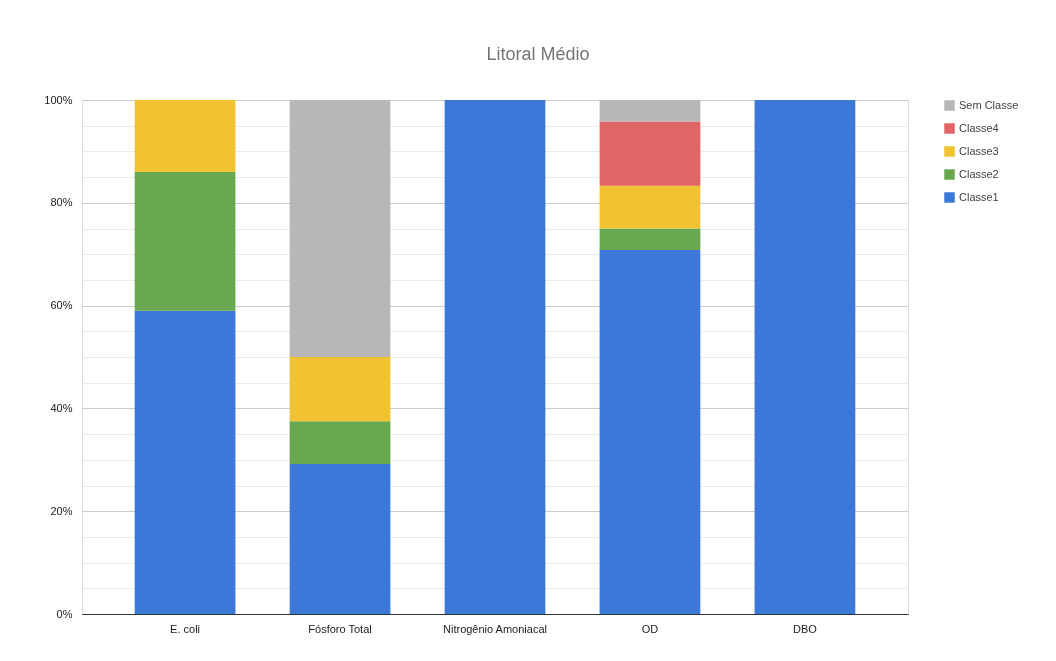  What do you see at coordinates (61, 407) in the screenshot?
I see `y-tick-label: 40%` at bounding box center [61, 407].